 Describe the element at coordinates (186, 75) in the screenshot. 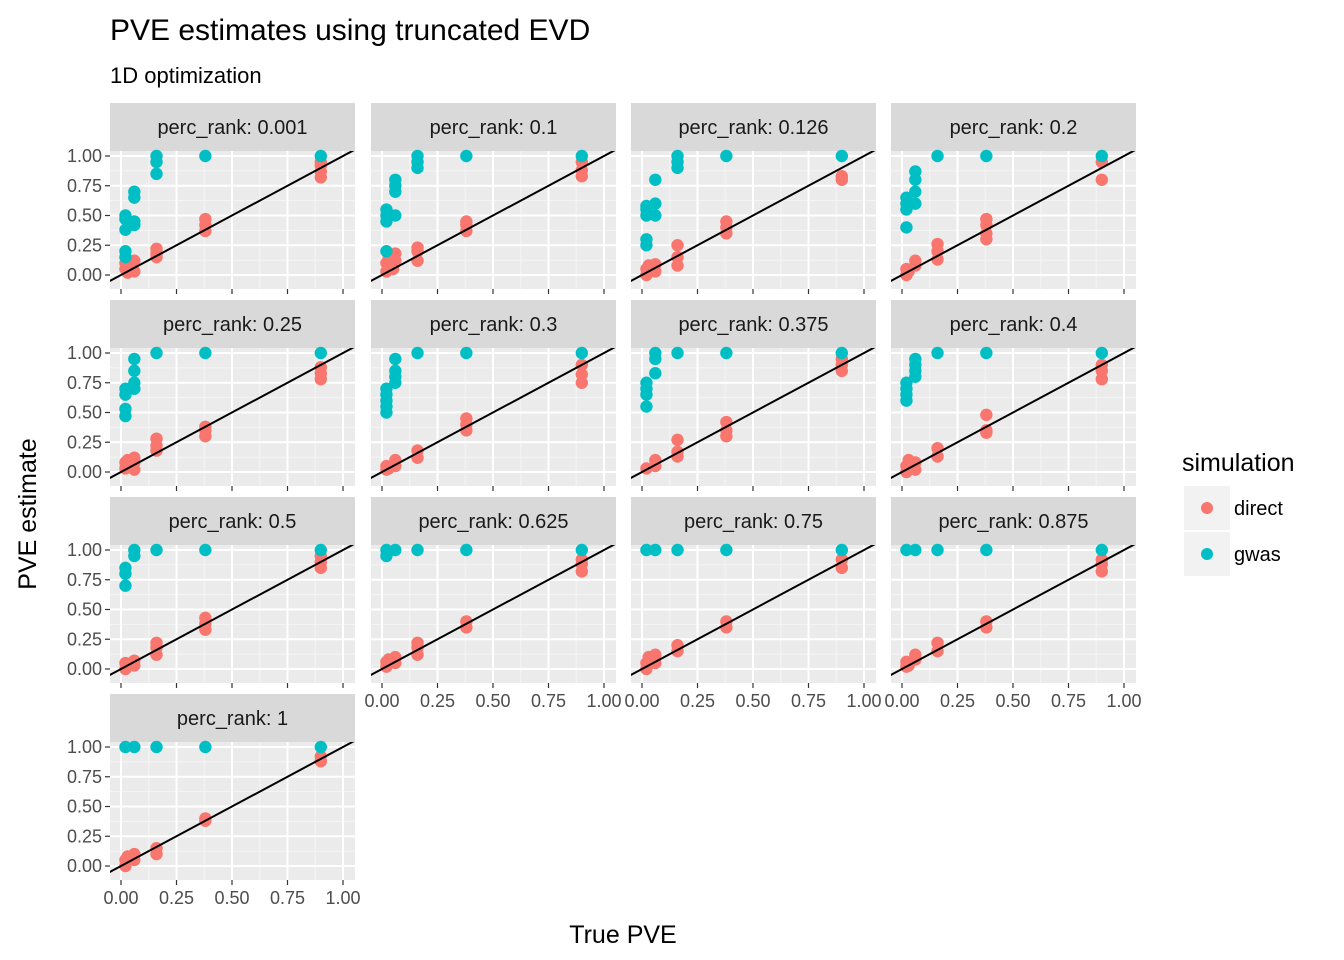

I see `chart-subtitle: 1D optimization` at that location.